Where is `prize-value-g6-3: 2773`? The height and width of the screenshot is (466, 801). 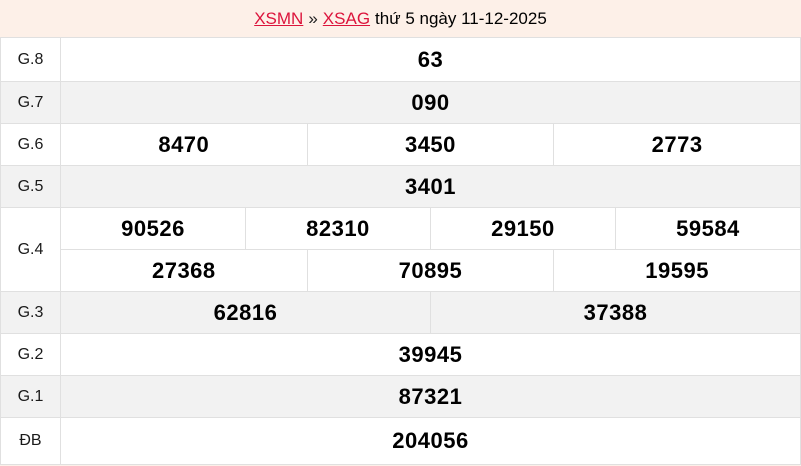 prize-value-g6-3: 2773 is located at coordinates (677, 144).